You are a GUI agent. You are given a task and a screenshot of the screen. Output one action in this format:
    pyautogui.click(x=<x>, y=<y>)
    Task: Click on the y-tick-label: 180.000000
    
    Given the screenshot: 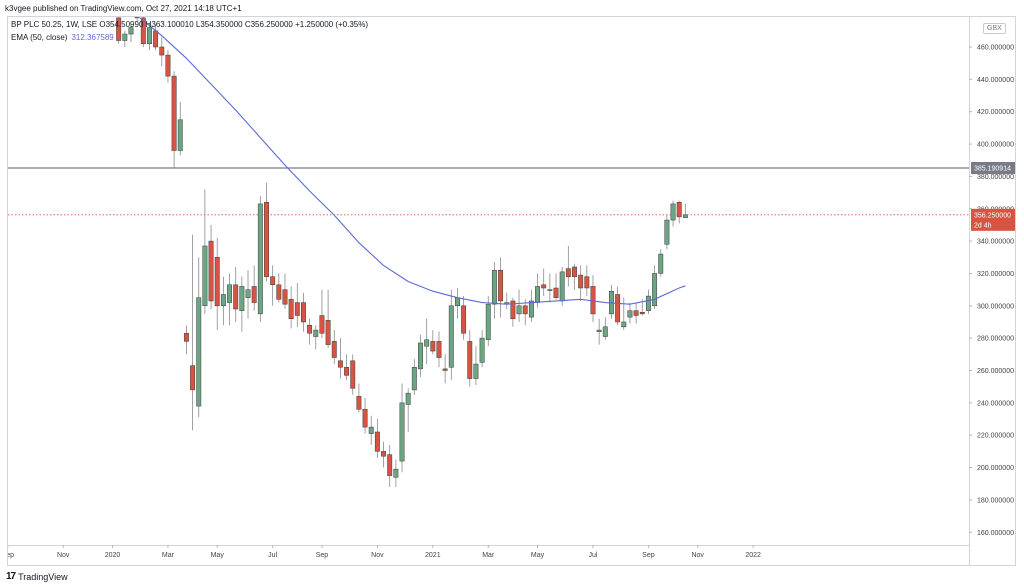 What is the action you would take?
    pyautogui.click(x=995, y=500)
    